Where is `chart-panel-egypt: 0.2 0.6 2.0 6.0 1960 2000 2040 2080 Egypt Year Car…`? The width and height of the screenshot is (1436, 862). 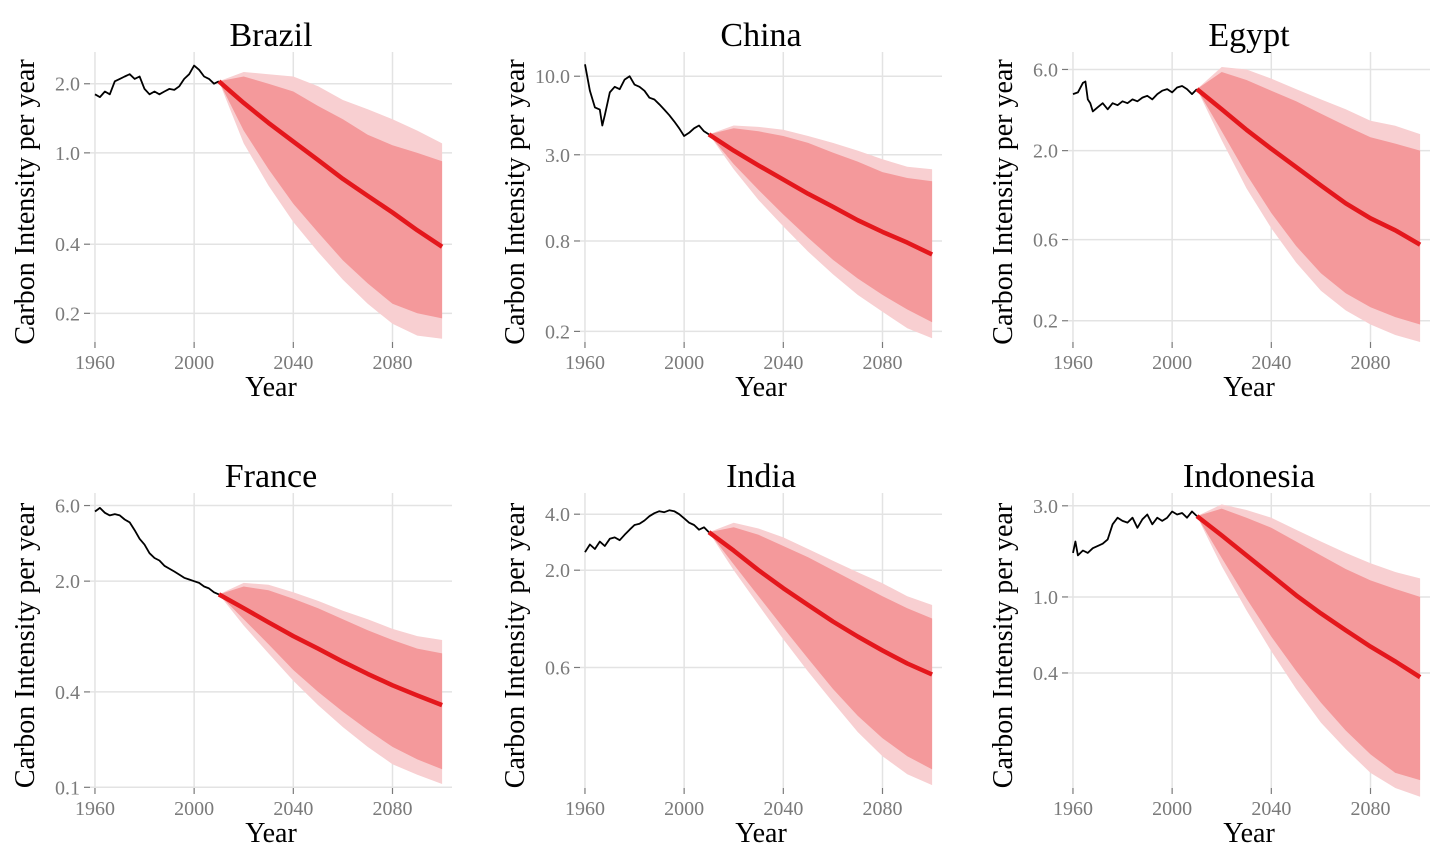 chart-panel-egypt: 0.2 0.6 2.0 6.0 1960 2000 2040 2080 Egypt Year Car… is located at coordinates (1209, 210).